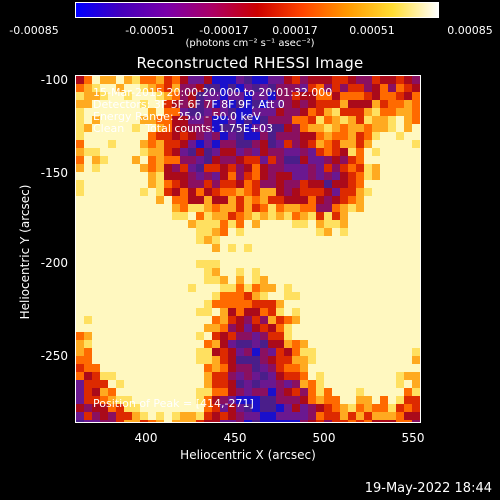  What do you see at coordinates (183, 128) in the screenshot?
I see `info-clean: Clean Total counts: 1.75E+03` at bounding box center [183, 128].